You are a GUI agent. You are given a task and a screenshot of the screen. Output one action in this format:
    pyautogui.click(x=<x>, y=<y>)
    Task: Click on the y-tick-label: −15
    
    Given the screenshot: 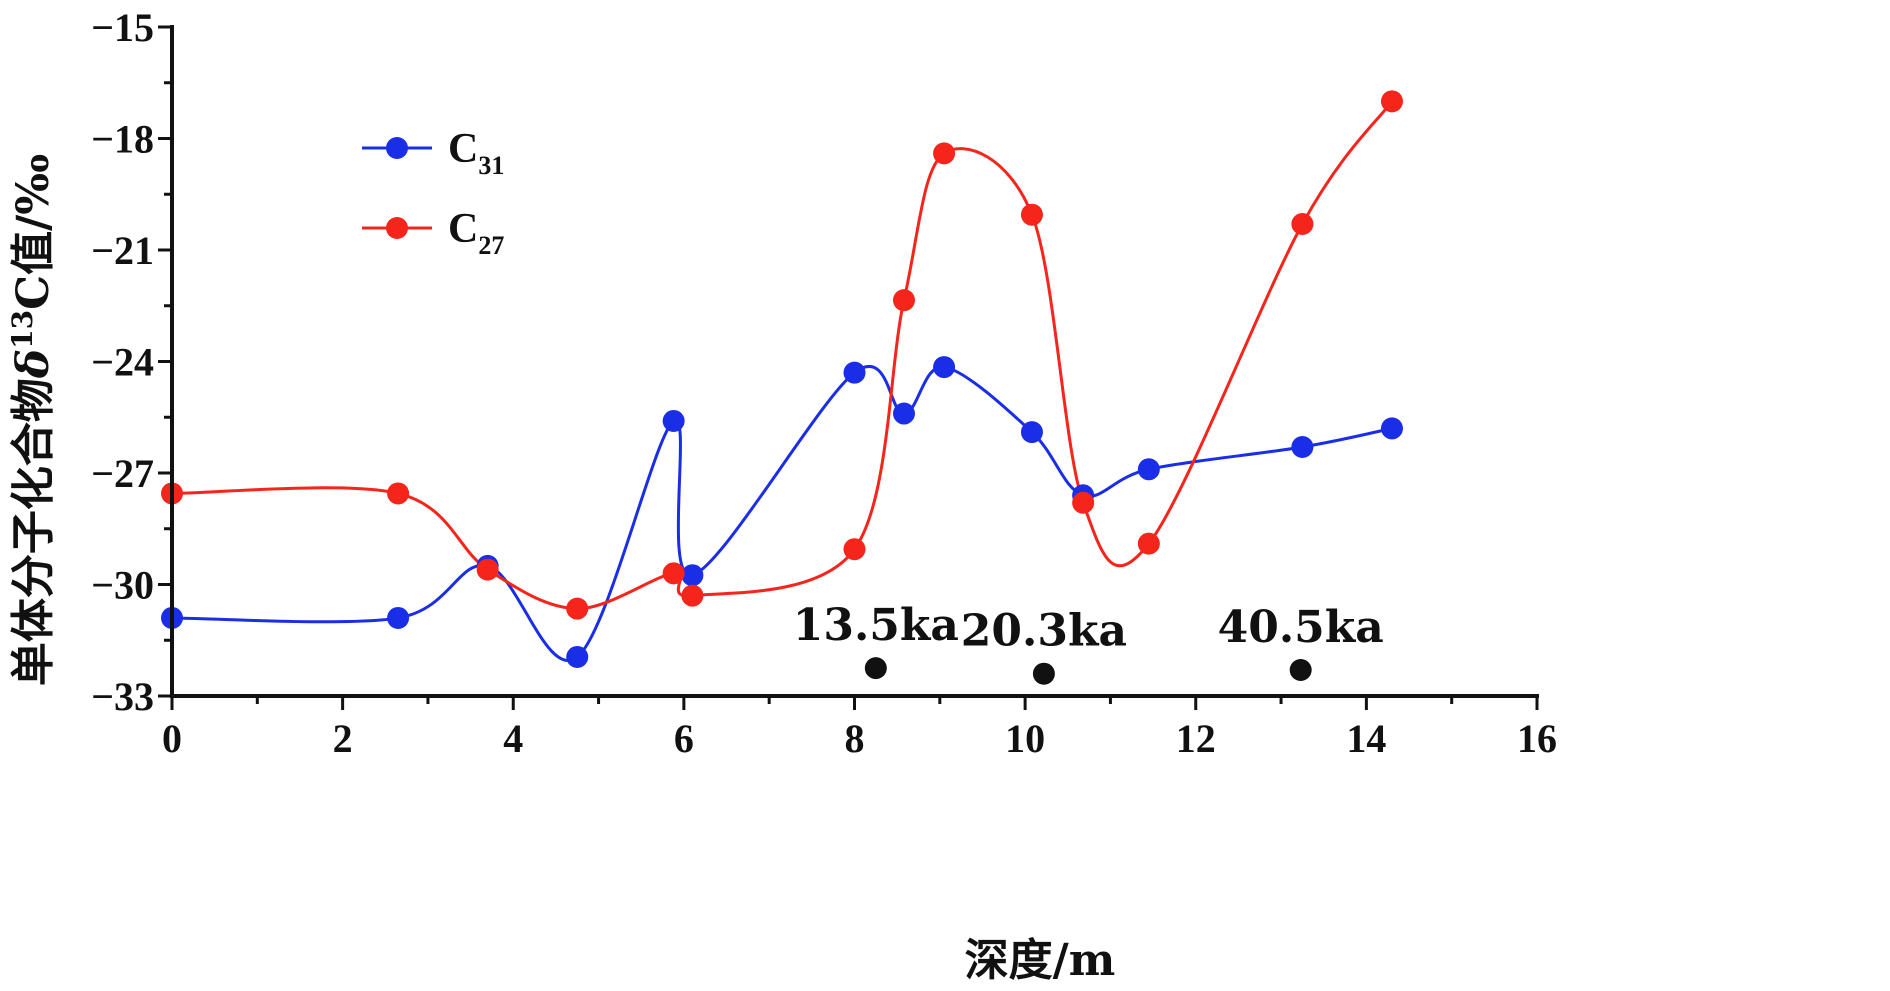 What is the action you would take?
    pyautogui.click(x=122, y=27)
    